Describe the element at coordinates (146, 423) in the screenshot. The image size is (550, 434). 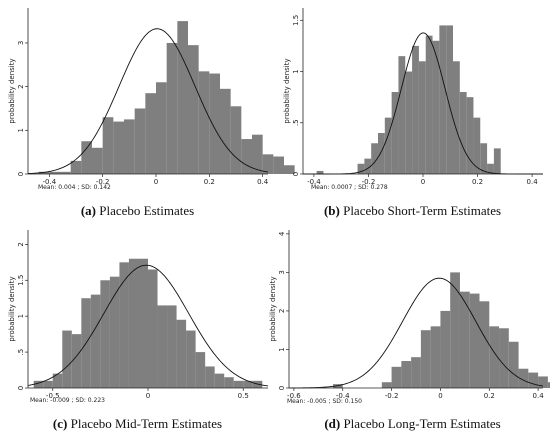
I see `caption-text-c: Placebo Mid-Term Estimates` at that location.